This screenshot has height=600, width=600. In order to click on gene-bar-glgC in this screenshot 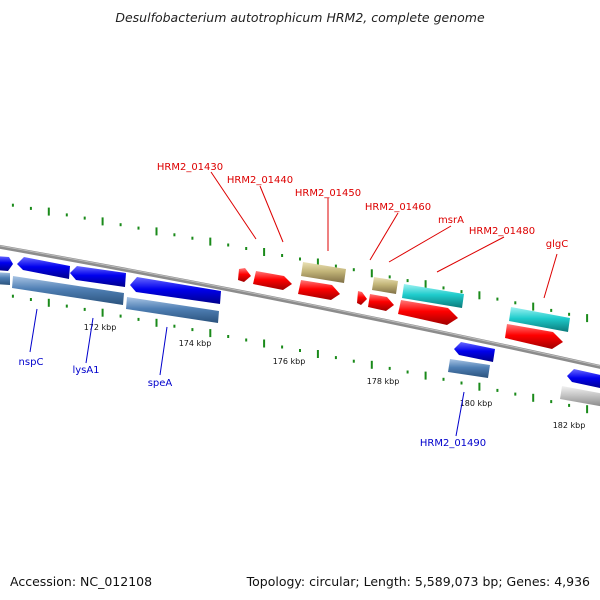, I will do `click(539, 319)`.